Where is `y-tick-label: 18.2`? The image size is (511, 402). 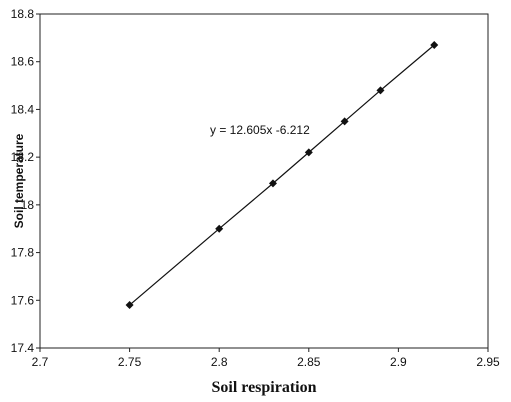
y-tick-label: 18.2 is located at coordinates (23, 157).